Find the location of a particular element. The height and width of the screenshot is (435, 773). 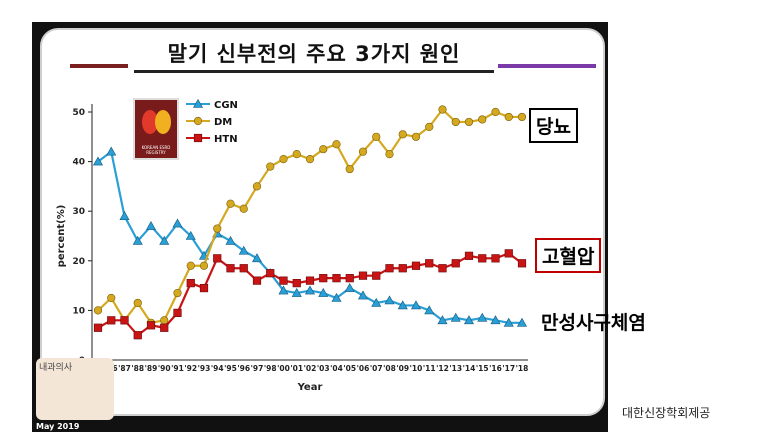

x-tick-label: '05 is located at coordinates (349, 368).